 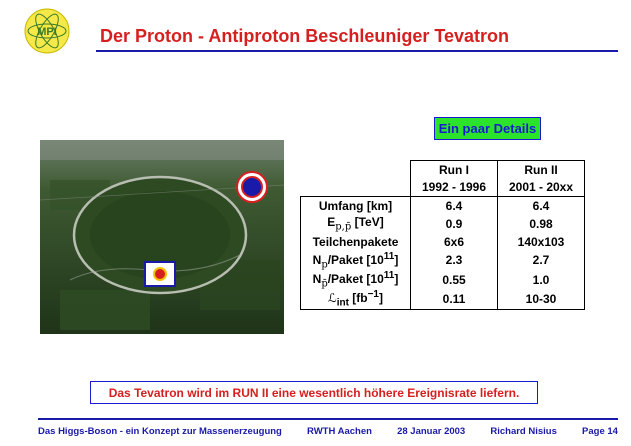 I want to click on footer-divider, so click(x=328, y=419).